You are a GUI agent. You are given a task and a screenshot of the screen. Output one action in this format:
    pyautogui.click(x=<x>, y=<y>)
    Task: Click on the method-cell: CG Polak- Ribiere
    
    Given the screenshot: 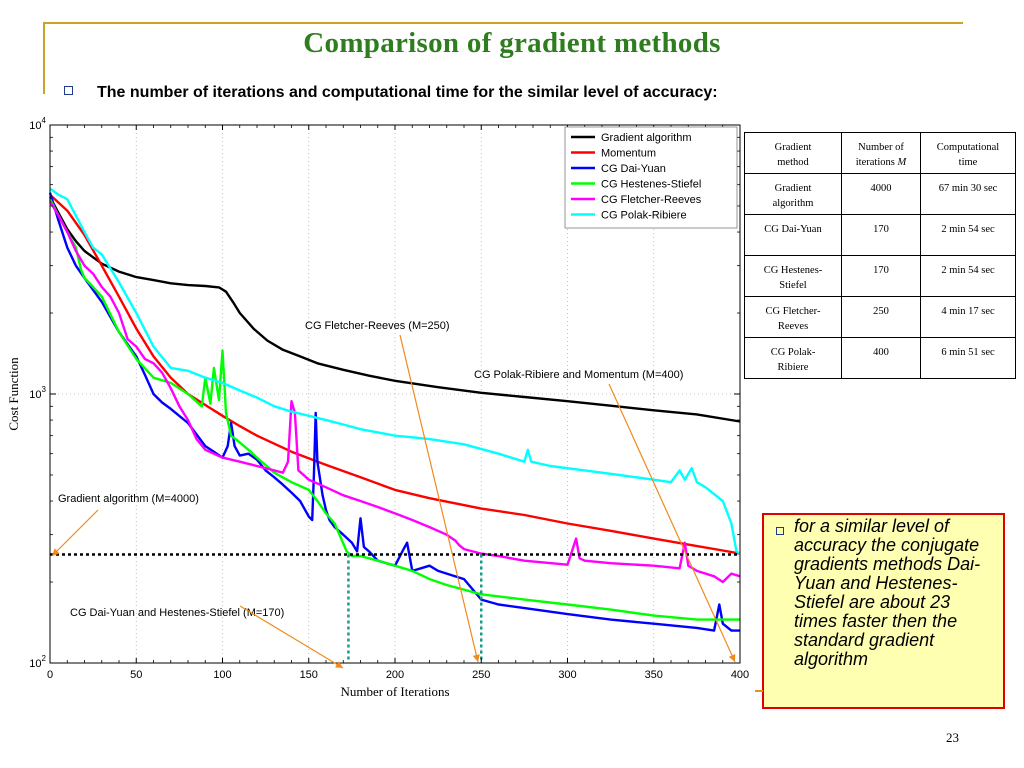 What is the action you would take?
    pyautogui.click(x=793, y=358)
    